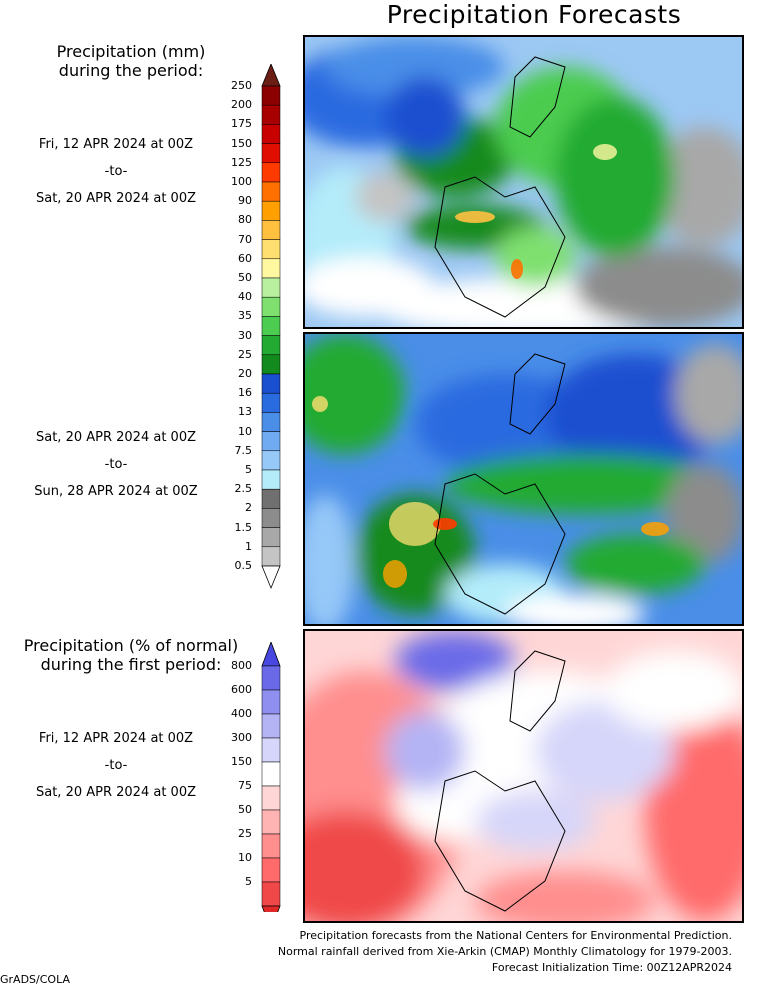 The width and height of the screenshot is (768, 987). What do you see at coordinates (241, 737) in the screenshot?
I see `legend-pct-tick-label: 300` at bounding box center [241, 737].